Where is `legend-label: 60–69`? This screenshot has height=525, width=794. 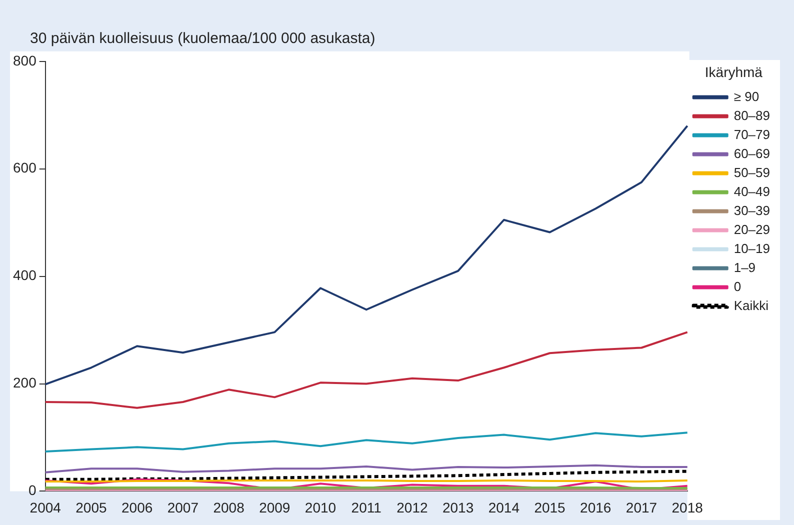 legend-label: 60–69 is located at coordinates (752, 153).